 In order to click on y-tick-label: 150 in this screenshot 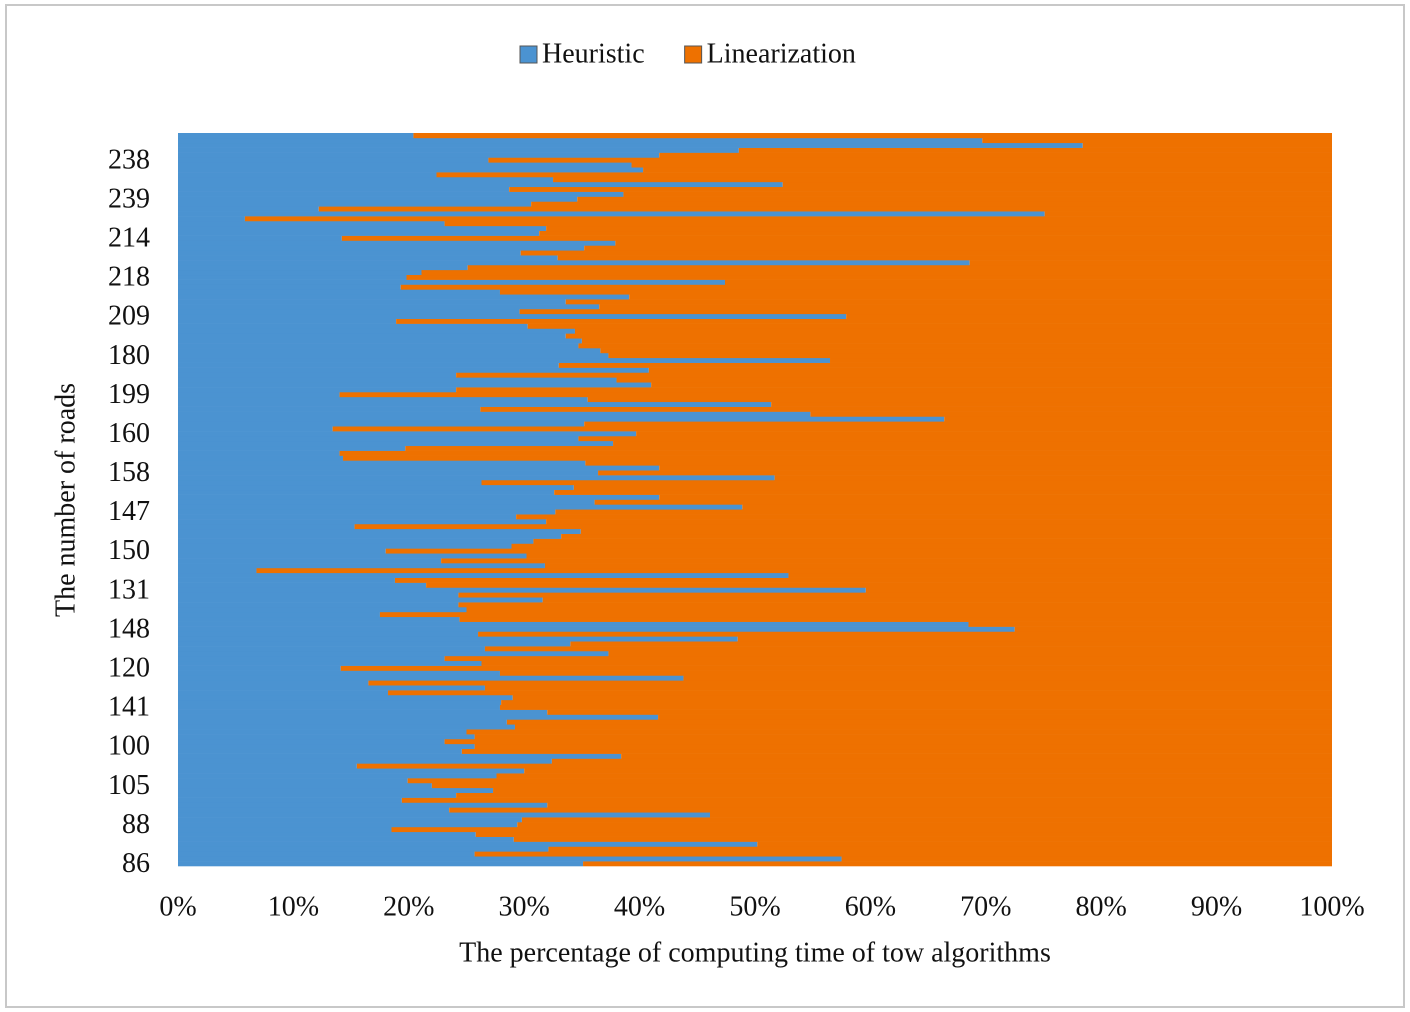, I will do `click(129, 550)`.